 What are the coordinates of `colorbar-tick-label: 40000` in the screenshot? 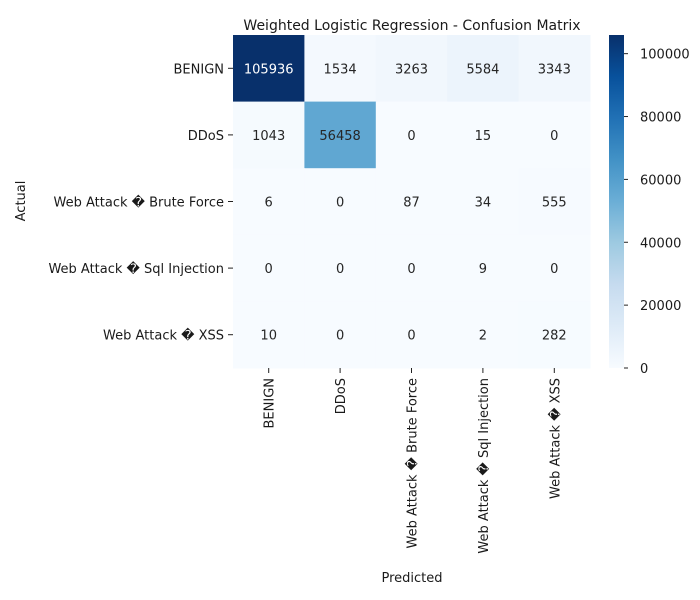 It's located at (660, 243).